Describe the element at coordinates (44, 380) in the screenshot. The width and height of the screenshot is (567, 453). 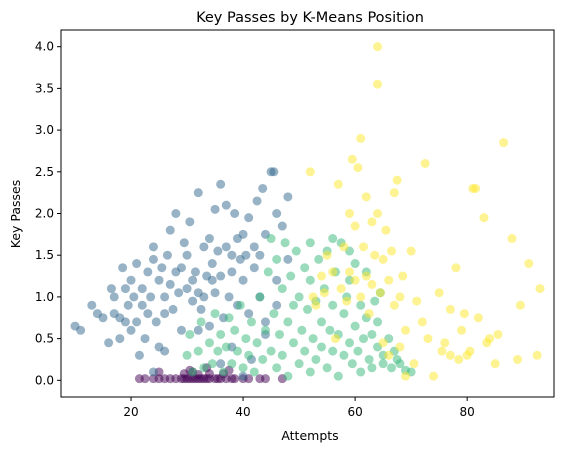
I see `y-tick-label: 0.0` at that location.